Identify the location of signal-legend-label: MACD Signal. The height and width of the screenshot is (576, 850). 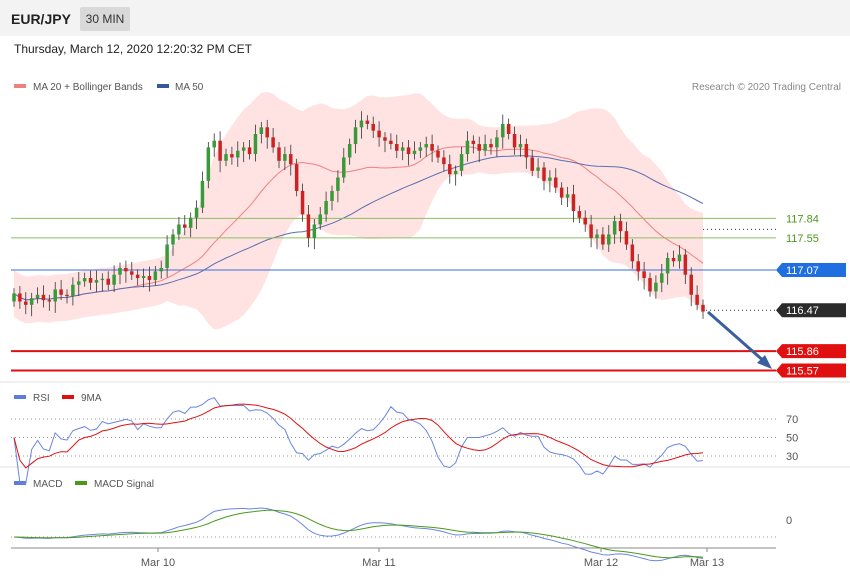
(124, 484).